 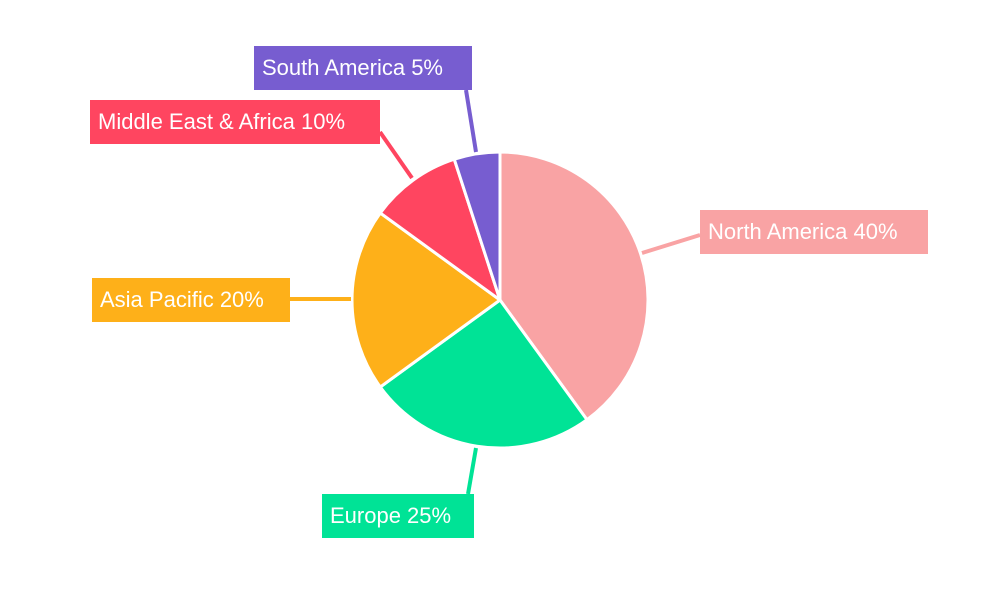 I want to click on pie-slice-north-america, so click(x=574, y=286).